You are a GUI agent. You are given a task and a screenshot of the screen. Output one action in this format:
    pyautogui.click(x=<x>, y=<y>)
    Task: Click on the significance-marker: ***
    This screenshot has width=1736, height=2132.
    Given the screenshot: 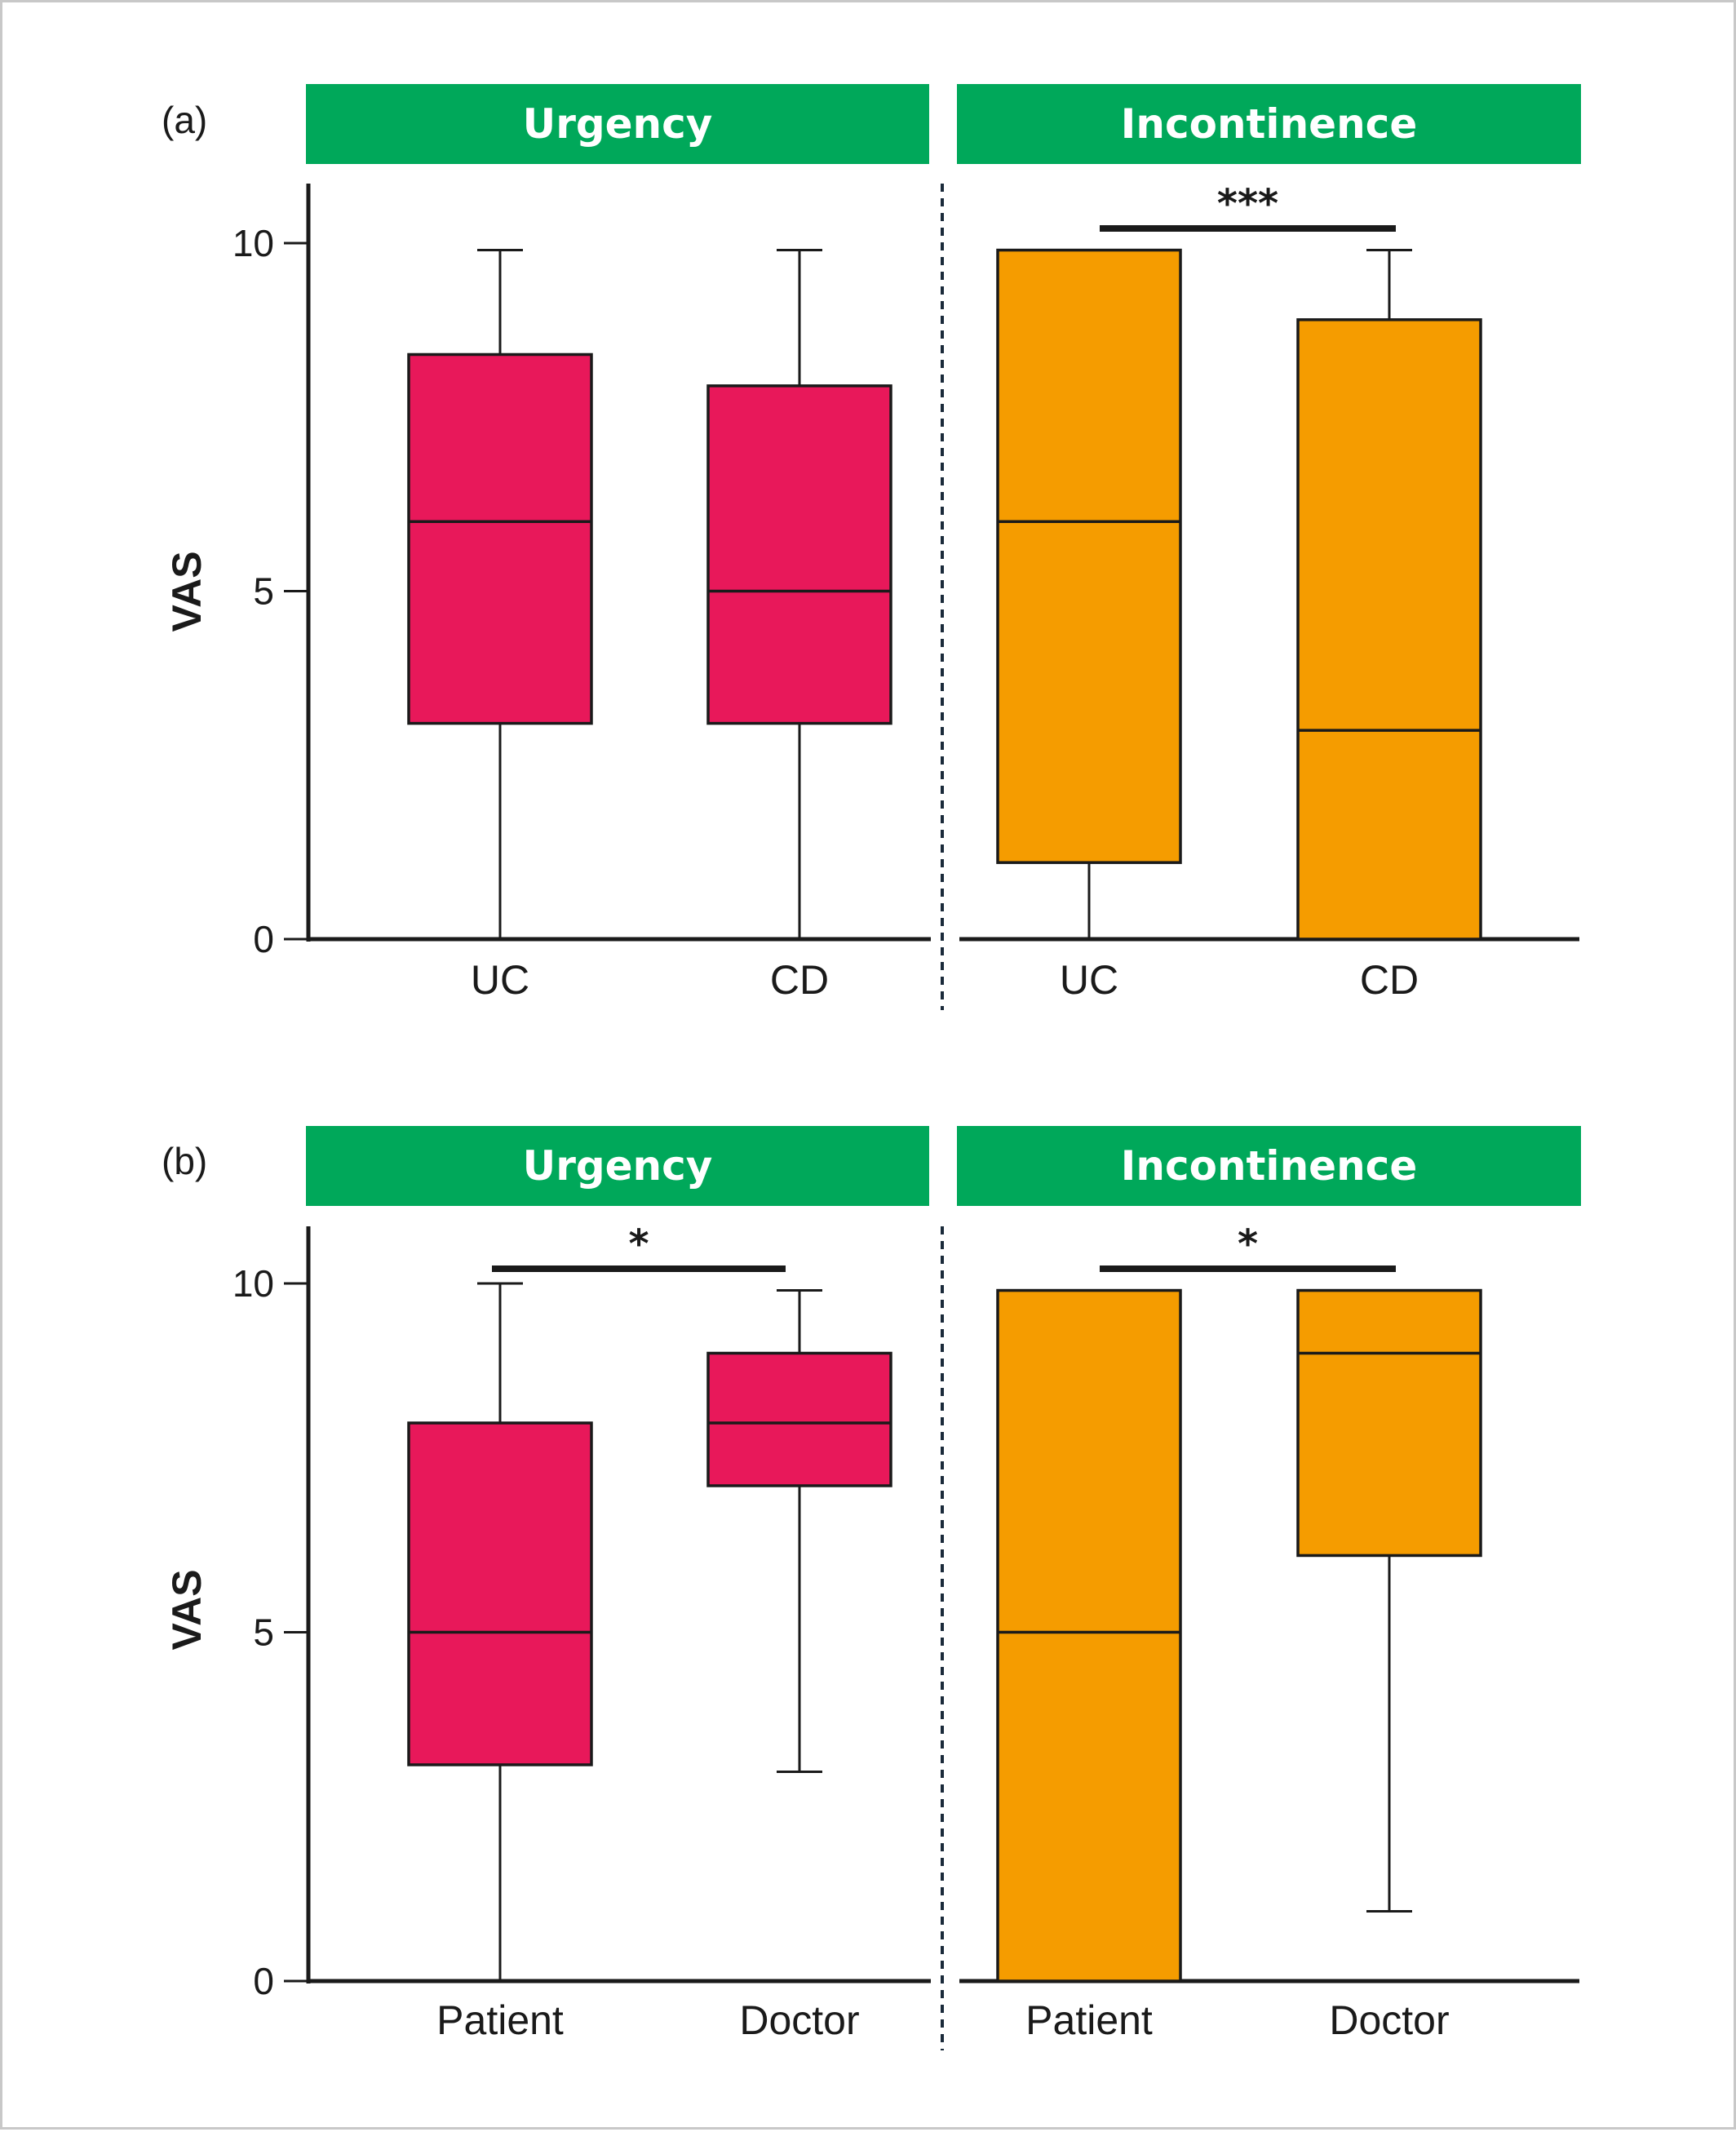 What is the action you would take?
    pyautogui.click(x=1247, y=204)
    